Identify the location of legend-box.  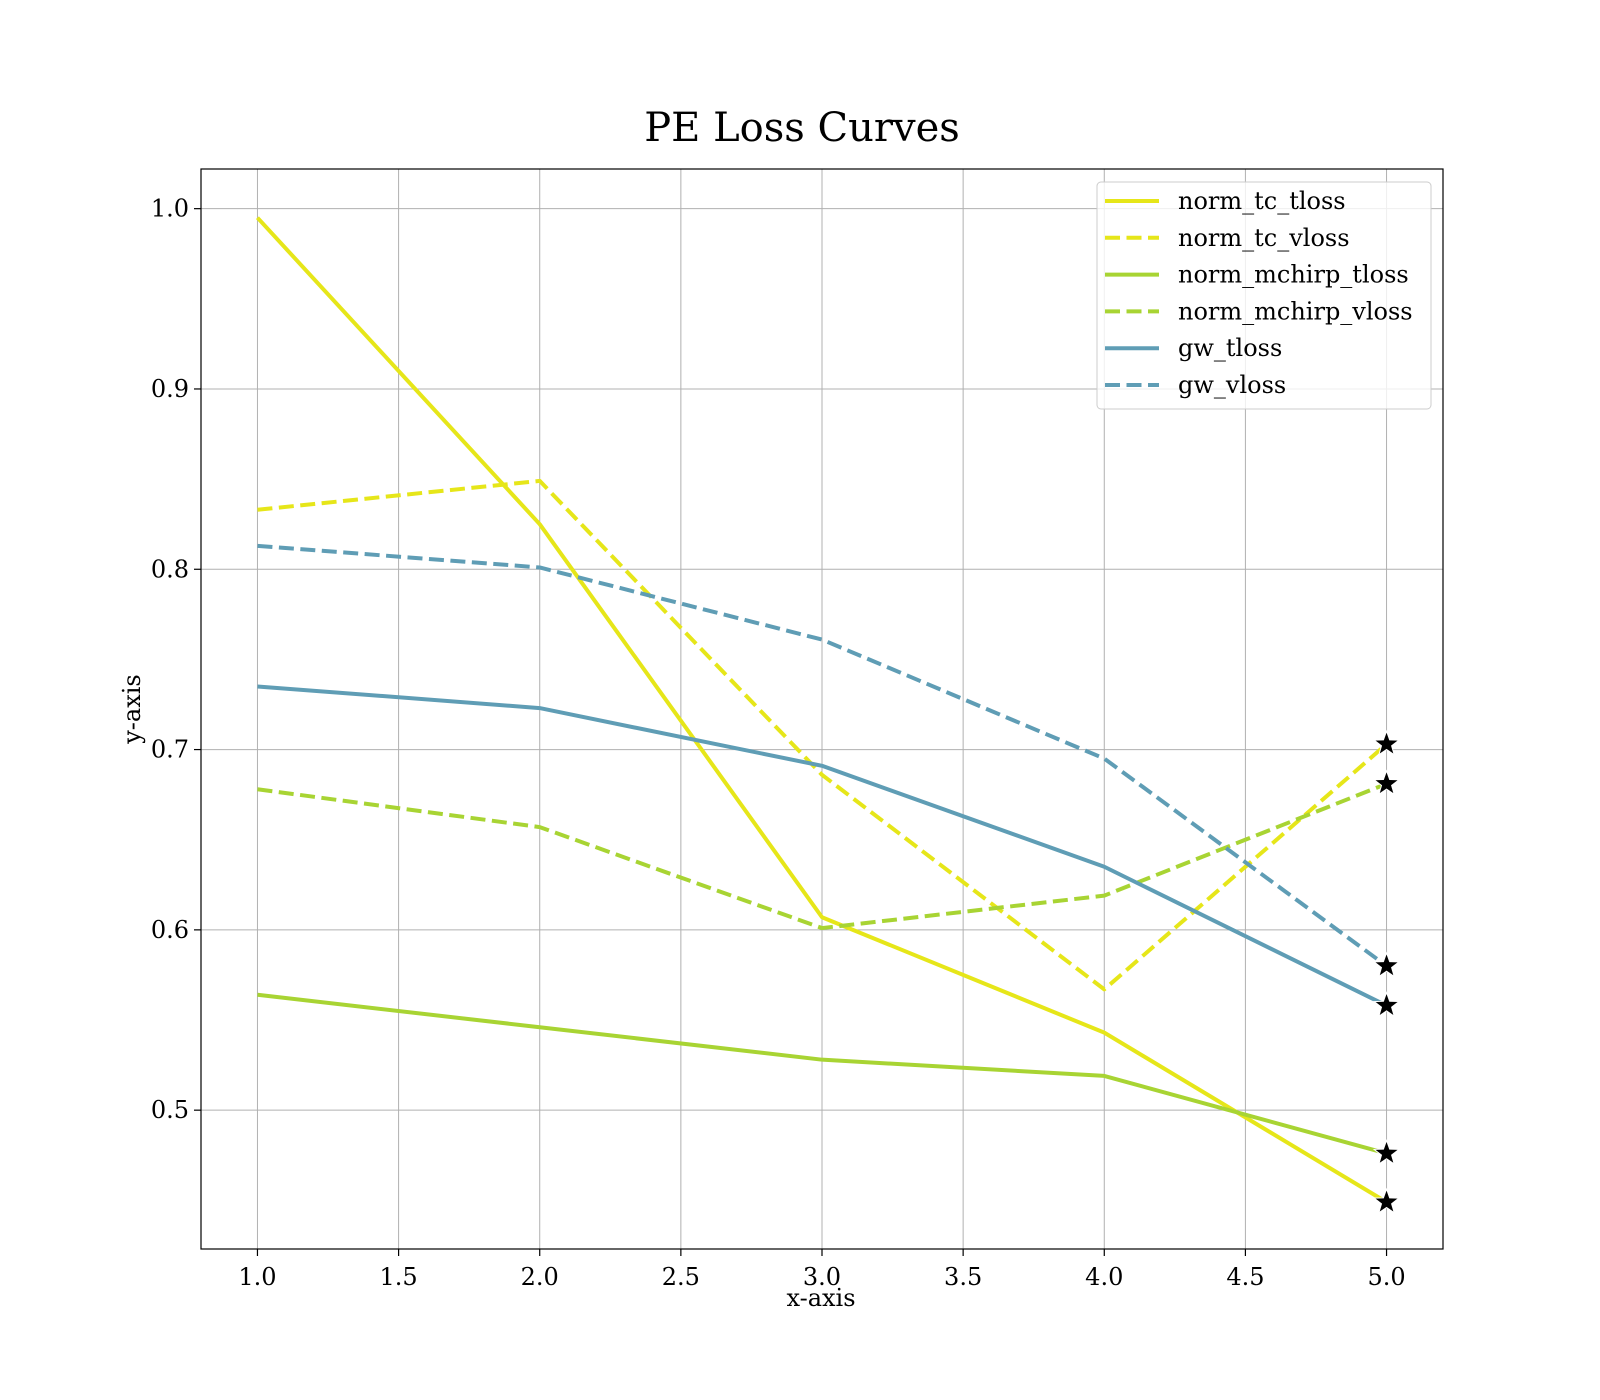
(1264, 295).